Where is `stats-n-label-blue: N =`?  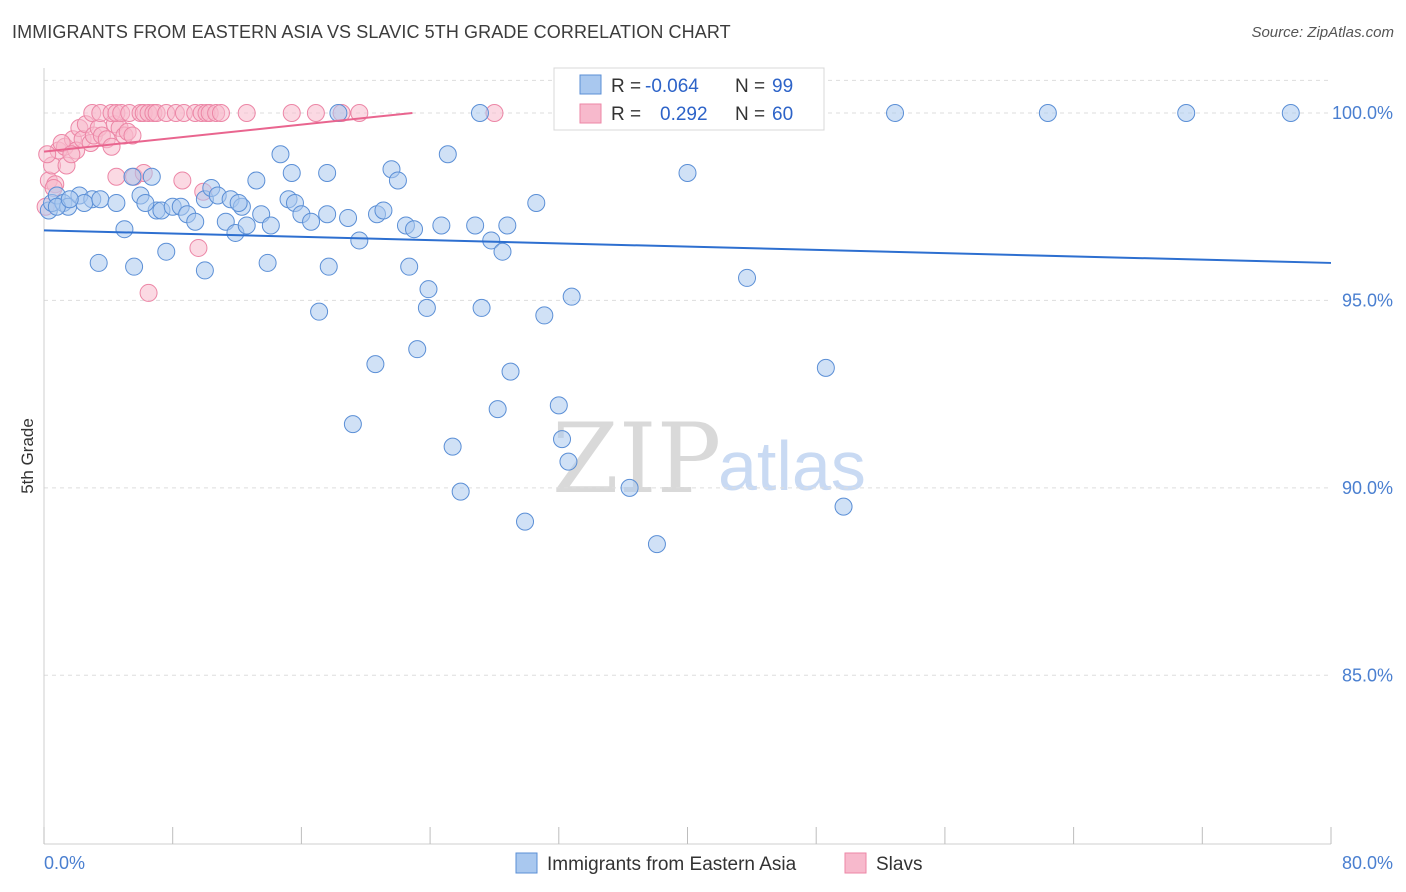
stats-n-label-blue: N = is located at coordinates (750, 86).